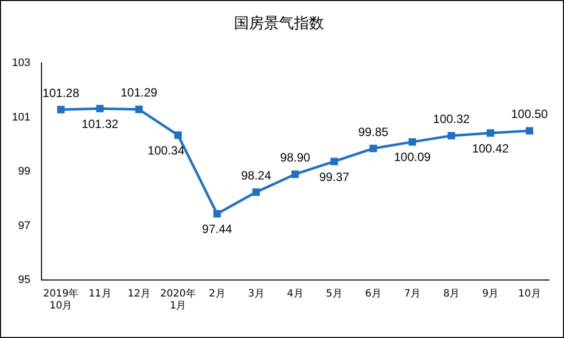 The image size is (564, 338). What do you see at coordinates (166, 150) in the screenshot?
I see `data-label: 100.34` at bounding box center [166, 150].